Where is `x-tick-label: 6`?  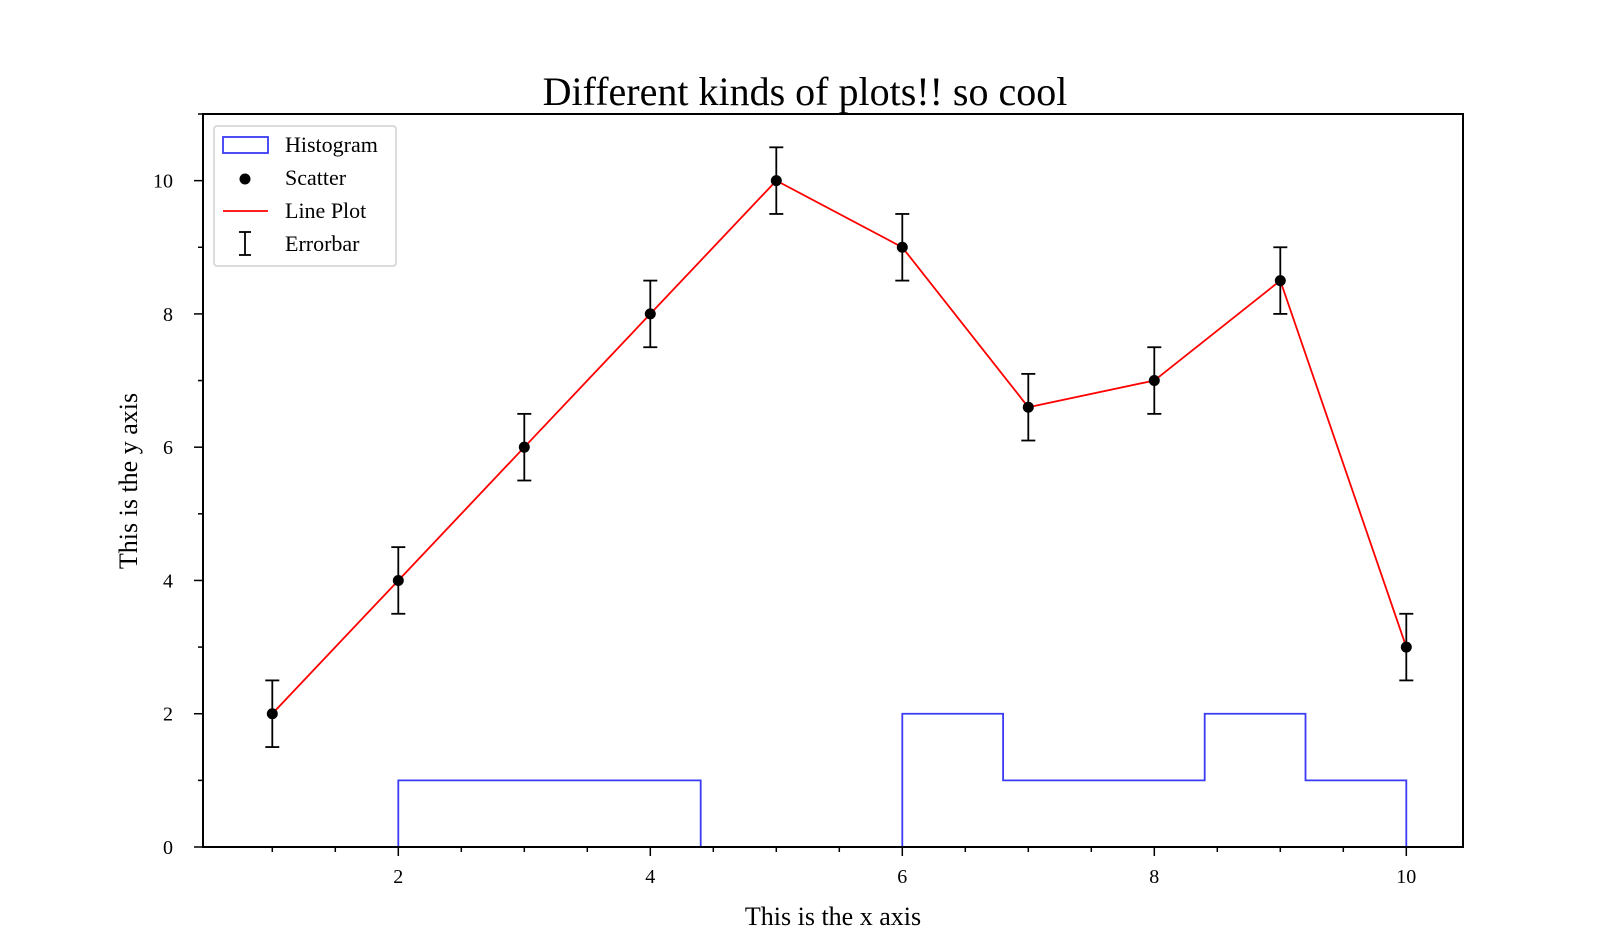 x-tick-label: 6 is located at coordinates (902, 877).